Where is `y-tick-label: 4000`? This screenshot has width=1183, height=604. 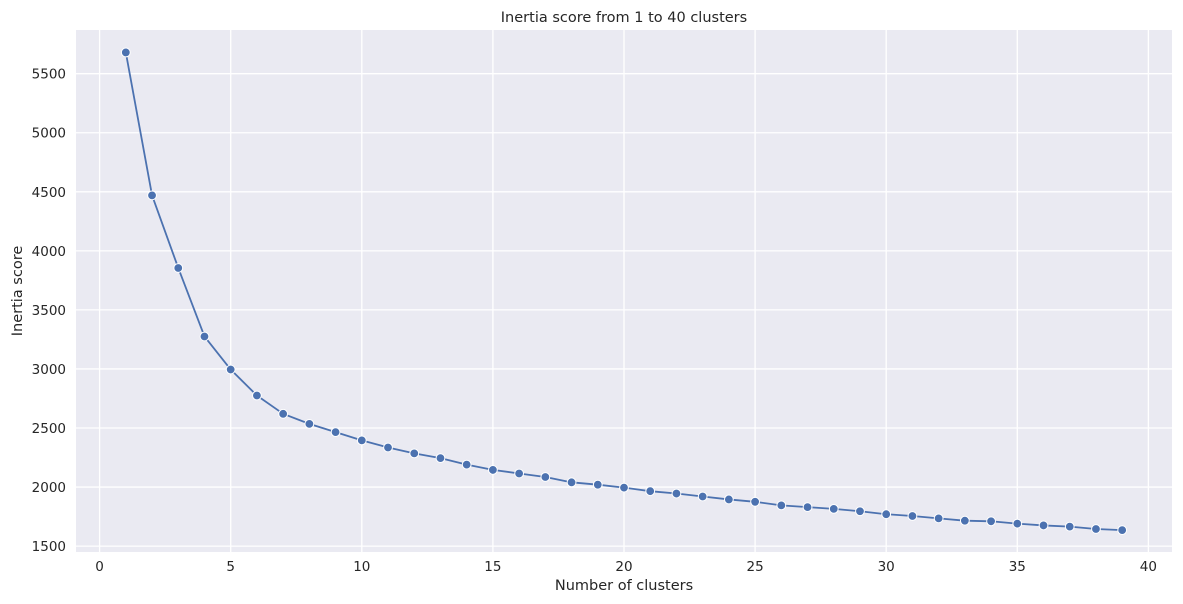 y-tick-label: 4000 is located at coordinates (49, 252).